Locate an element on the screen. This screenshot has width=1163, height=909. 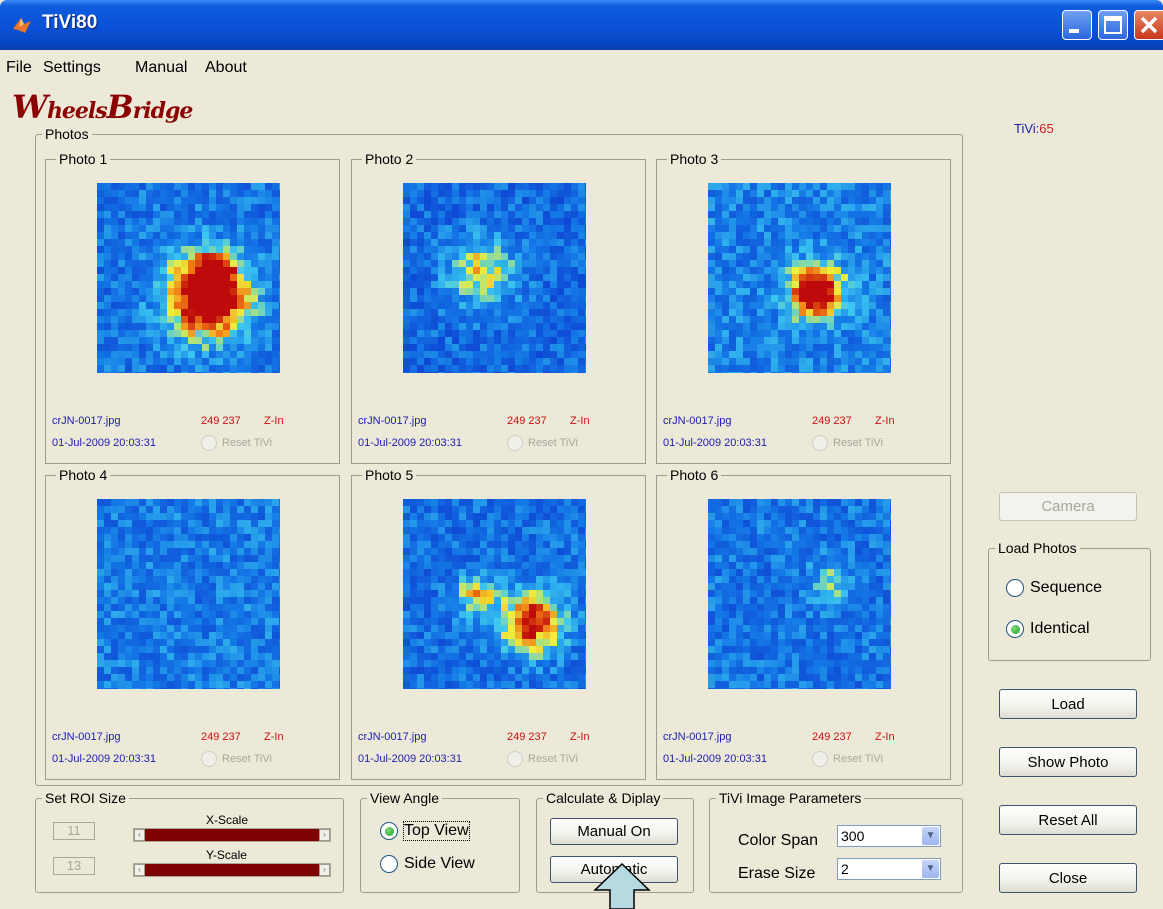
side-view-radio-dot is located at coordinates (389, 864).